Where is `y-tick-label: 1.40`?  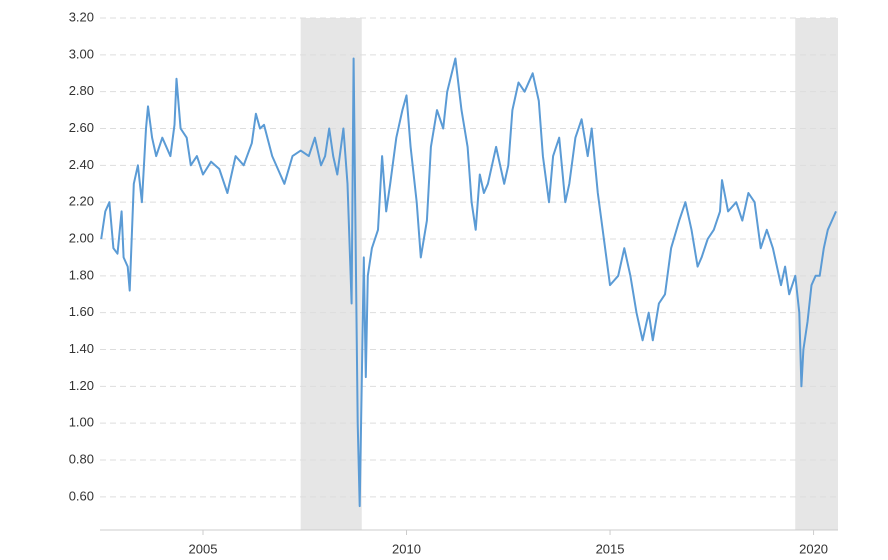 y-tick-label: 1.40 is located at coordinates (81, 348).